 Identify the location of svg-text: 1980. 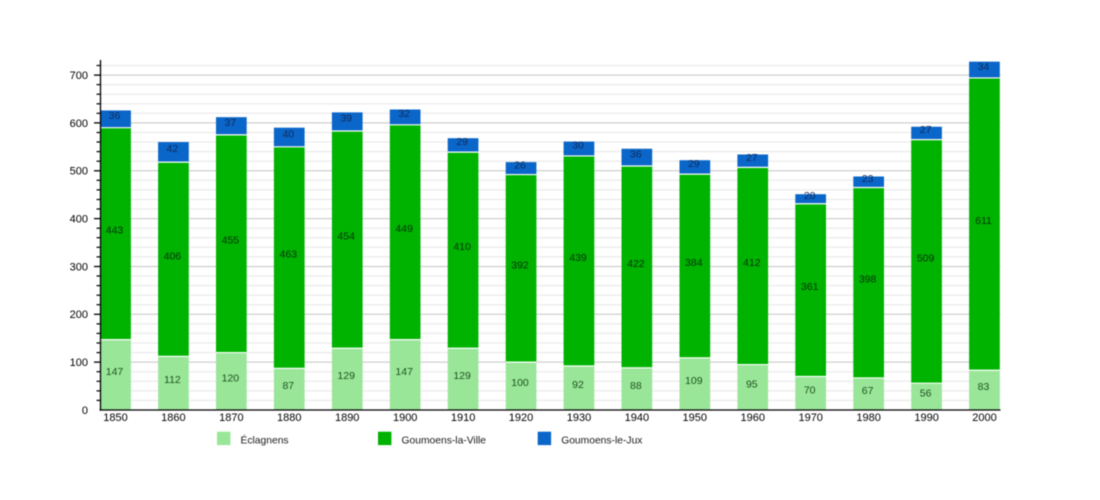
(868, 418).